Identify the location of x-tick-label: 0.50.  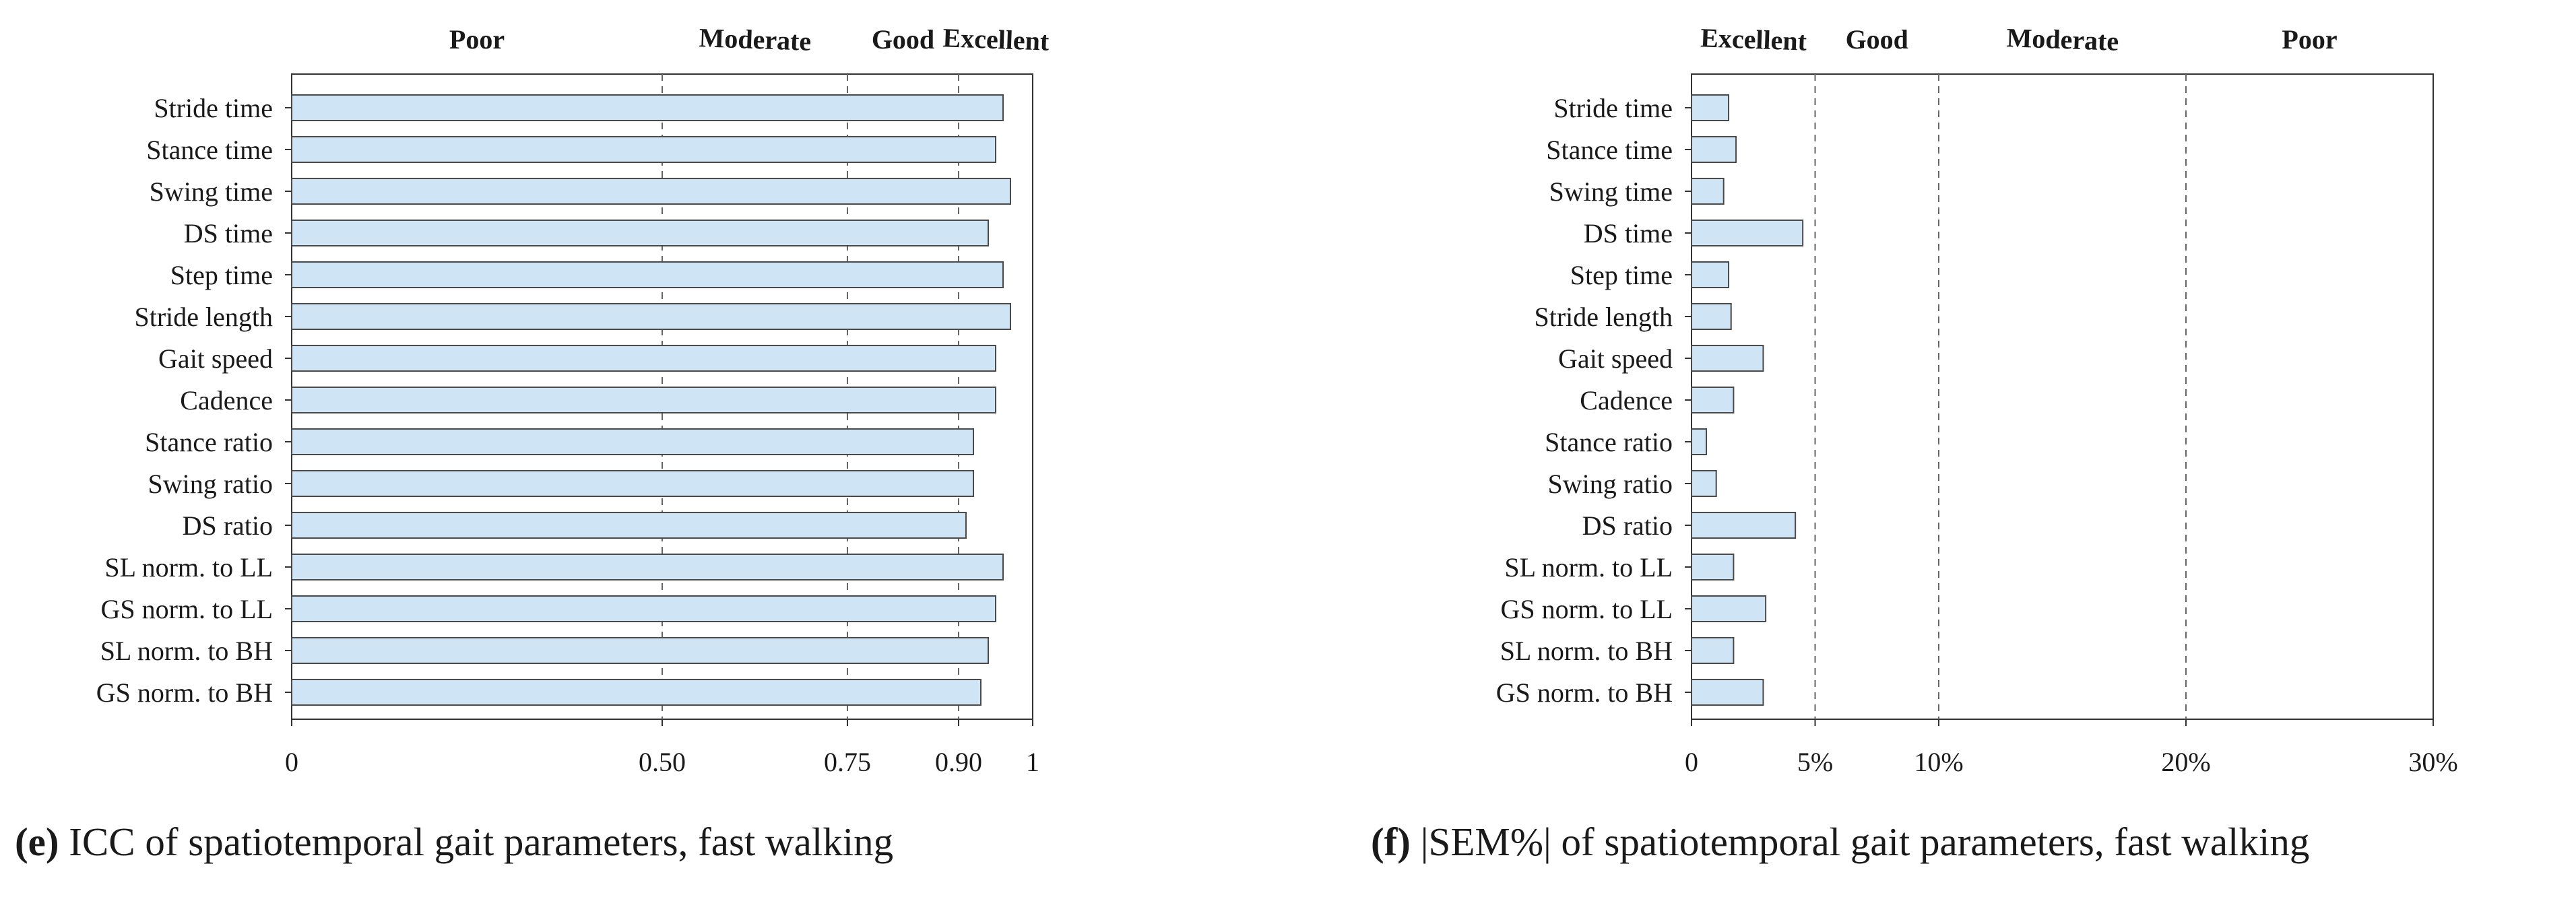
(662, 762).